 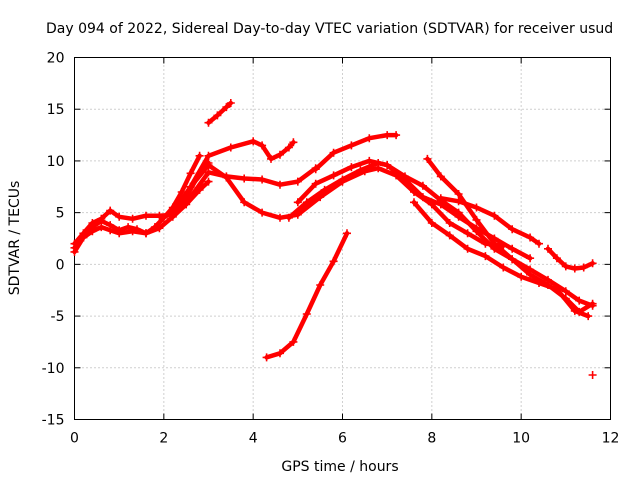 What do you see at coordinates (611, 439) in the screenshot?
I see `x-tick-label: 12` at bounding box center [611, 439].